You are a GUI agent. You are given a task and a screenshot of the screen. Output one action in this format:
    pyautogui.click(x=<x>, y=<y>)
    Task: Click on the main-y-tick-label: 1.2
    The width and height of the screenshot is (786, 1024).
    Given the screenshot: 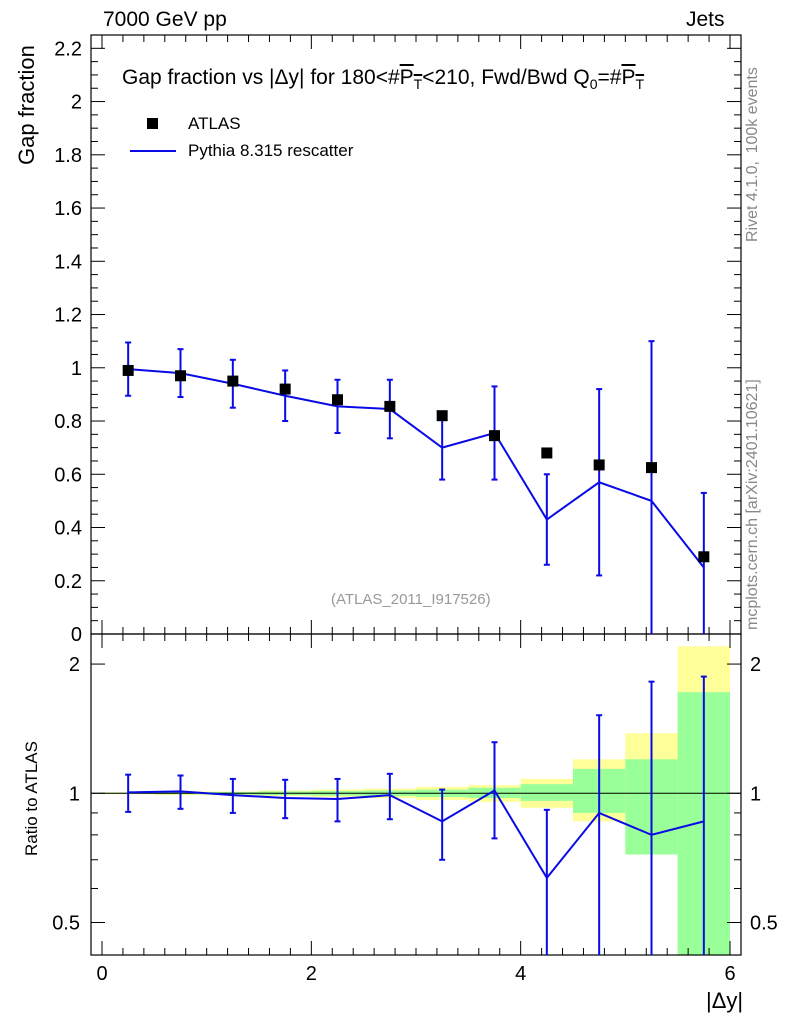 What is the action you would take?
    pyautogui.click(x=68, y=316)
    